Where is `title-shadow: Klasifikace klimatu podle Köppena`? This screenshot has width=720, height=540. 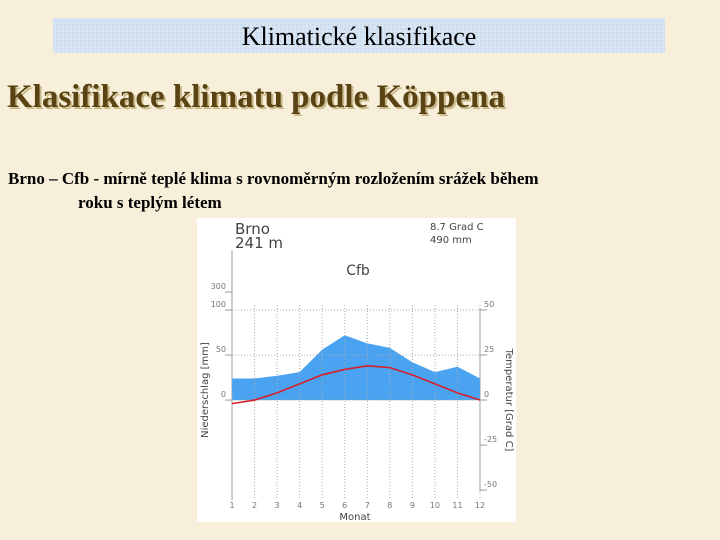 title-shadow: Klasifikace klimatu podle Köppena is located at coordinates (258, 99).